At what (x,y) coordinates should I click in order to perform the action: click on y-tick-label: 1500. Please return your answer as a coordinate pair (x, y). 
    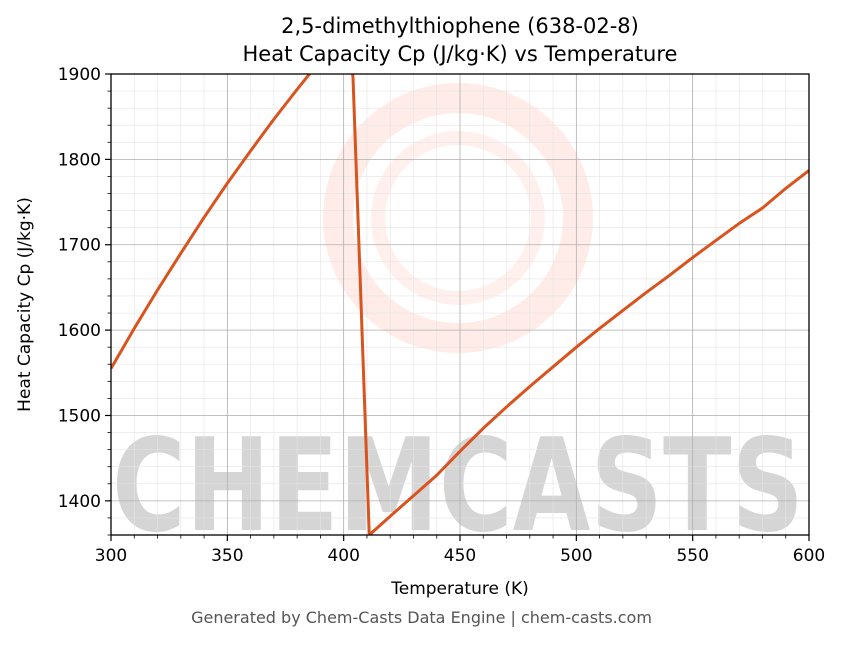
    Looking at the image, I should click on (79, 416).